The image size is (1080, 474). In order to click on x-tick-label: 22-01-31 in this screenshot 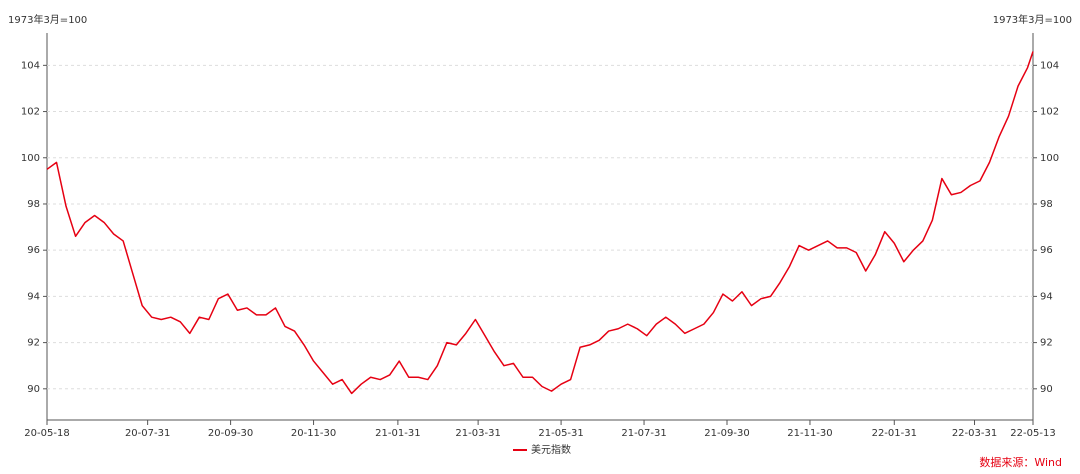, I will do `click(894, 433)`.